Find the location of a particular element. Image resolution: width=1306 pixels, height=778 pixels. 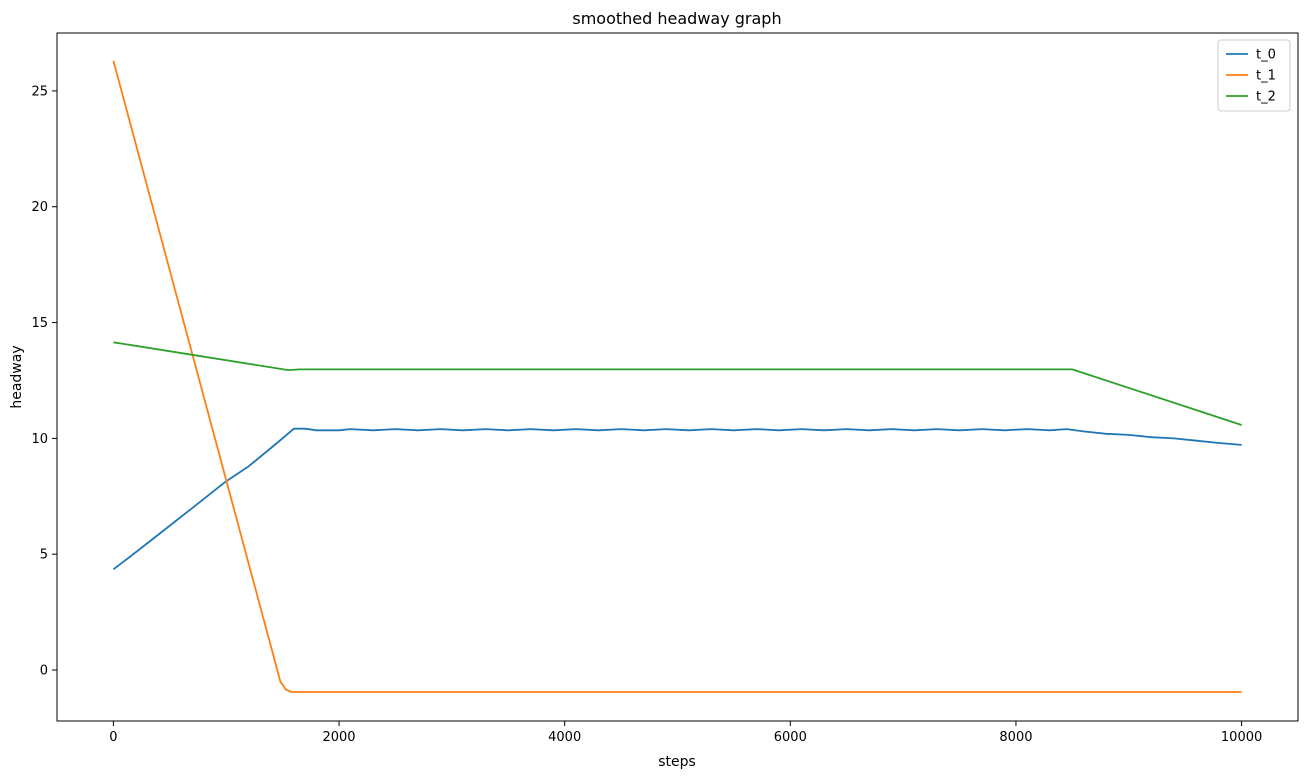

legend-label: t_0 is located at coordinates (1266, 55).